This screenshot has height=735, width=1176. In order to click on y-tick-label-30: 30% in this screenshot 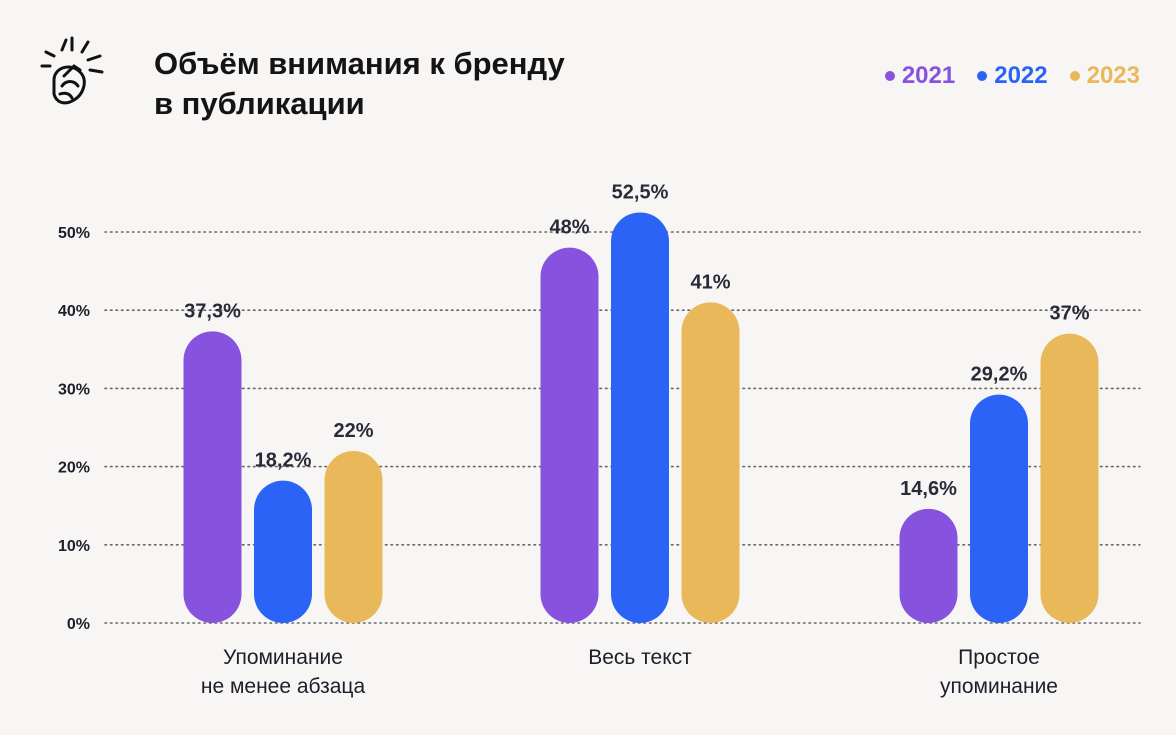, I will do `click(74, 389)`.